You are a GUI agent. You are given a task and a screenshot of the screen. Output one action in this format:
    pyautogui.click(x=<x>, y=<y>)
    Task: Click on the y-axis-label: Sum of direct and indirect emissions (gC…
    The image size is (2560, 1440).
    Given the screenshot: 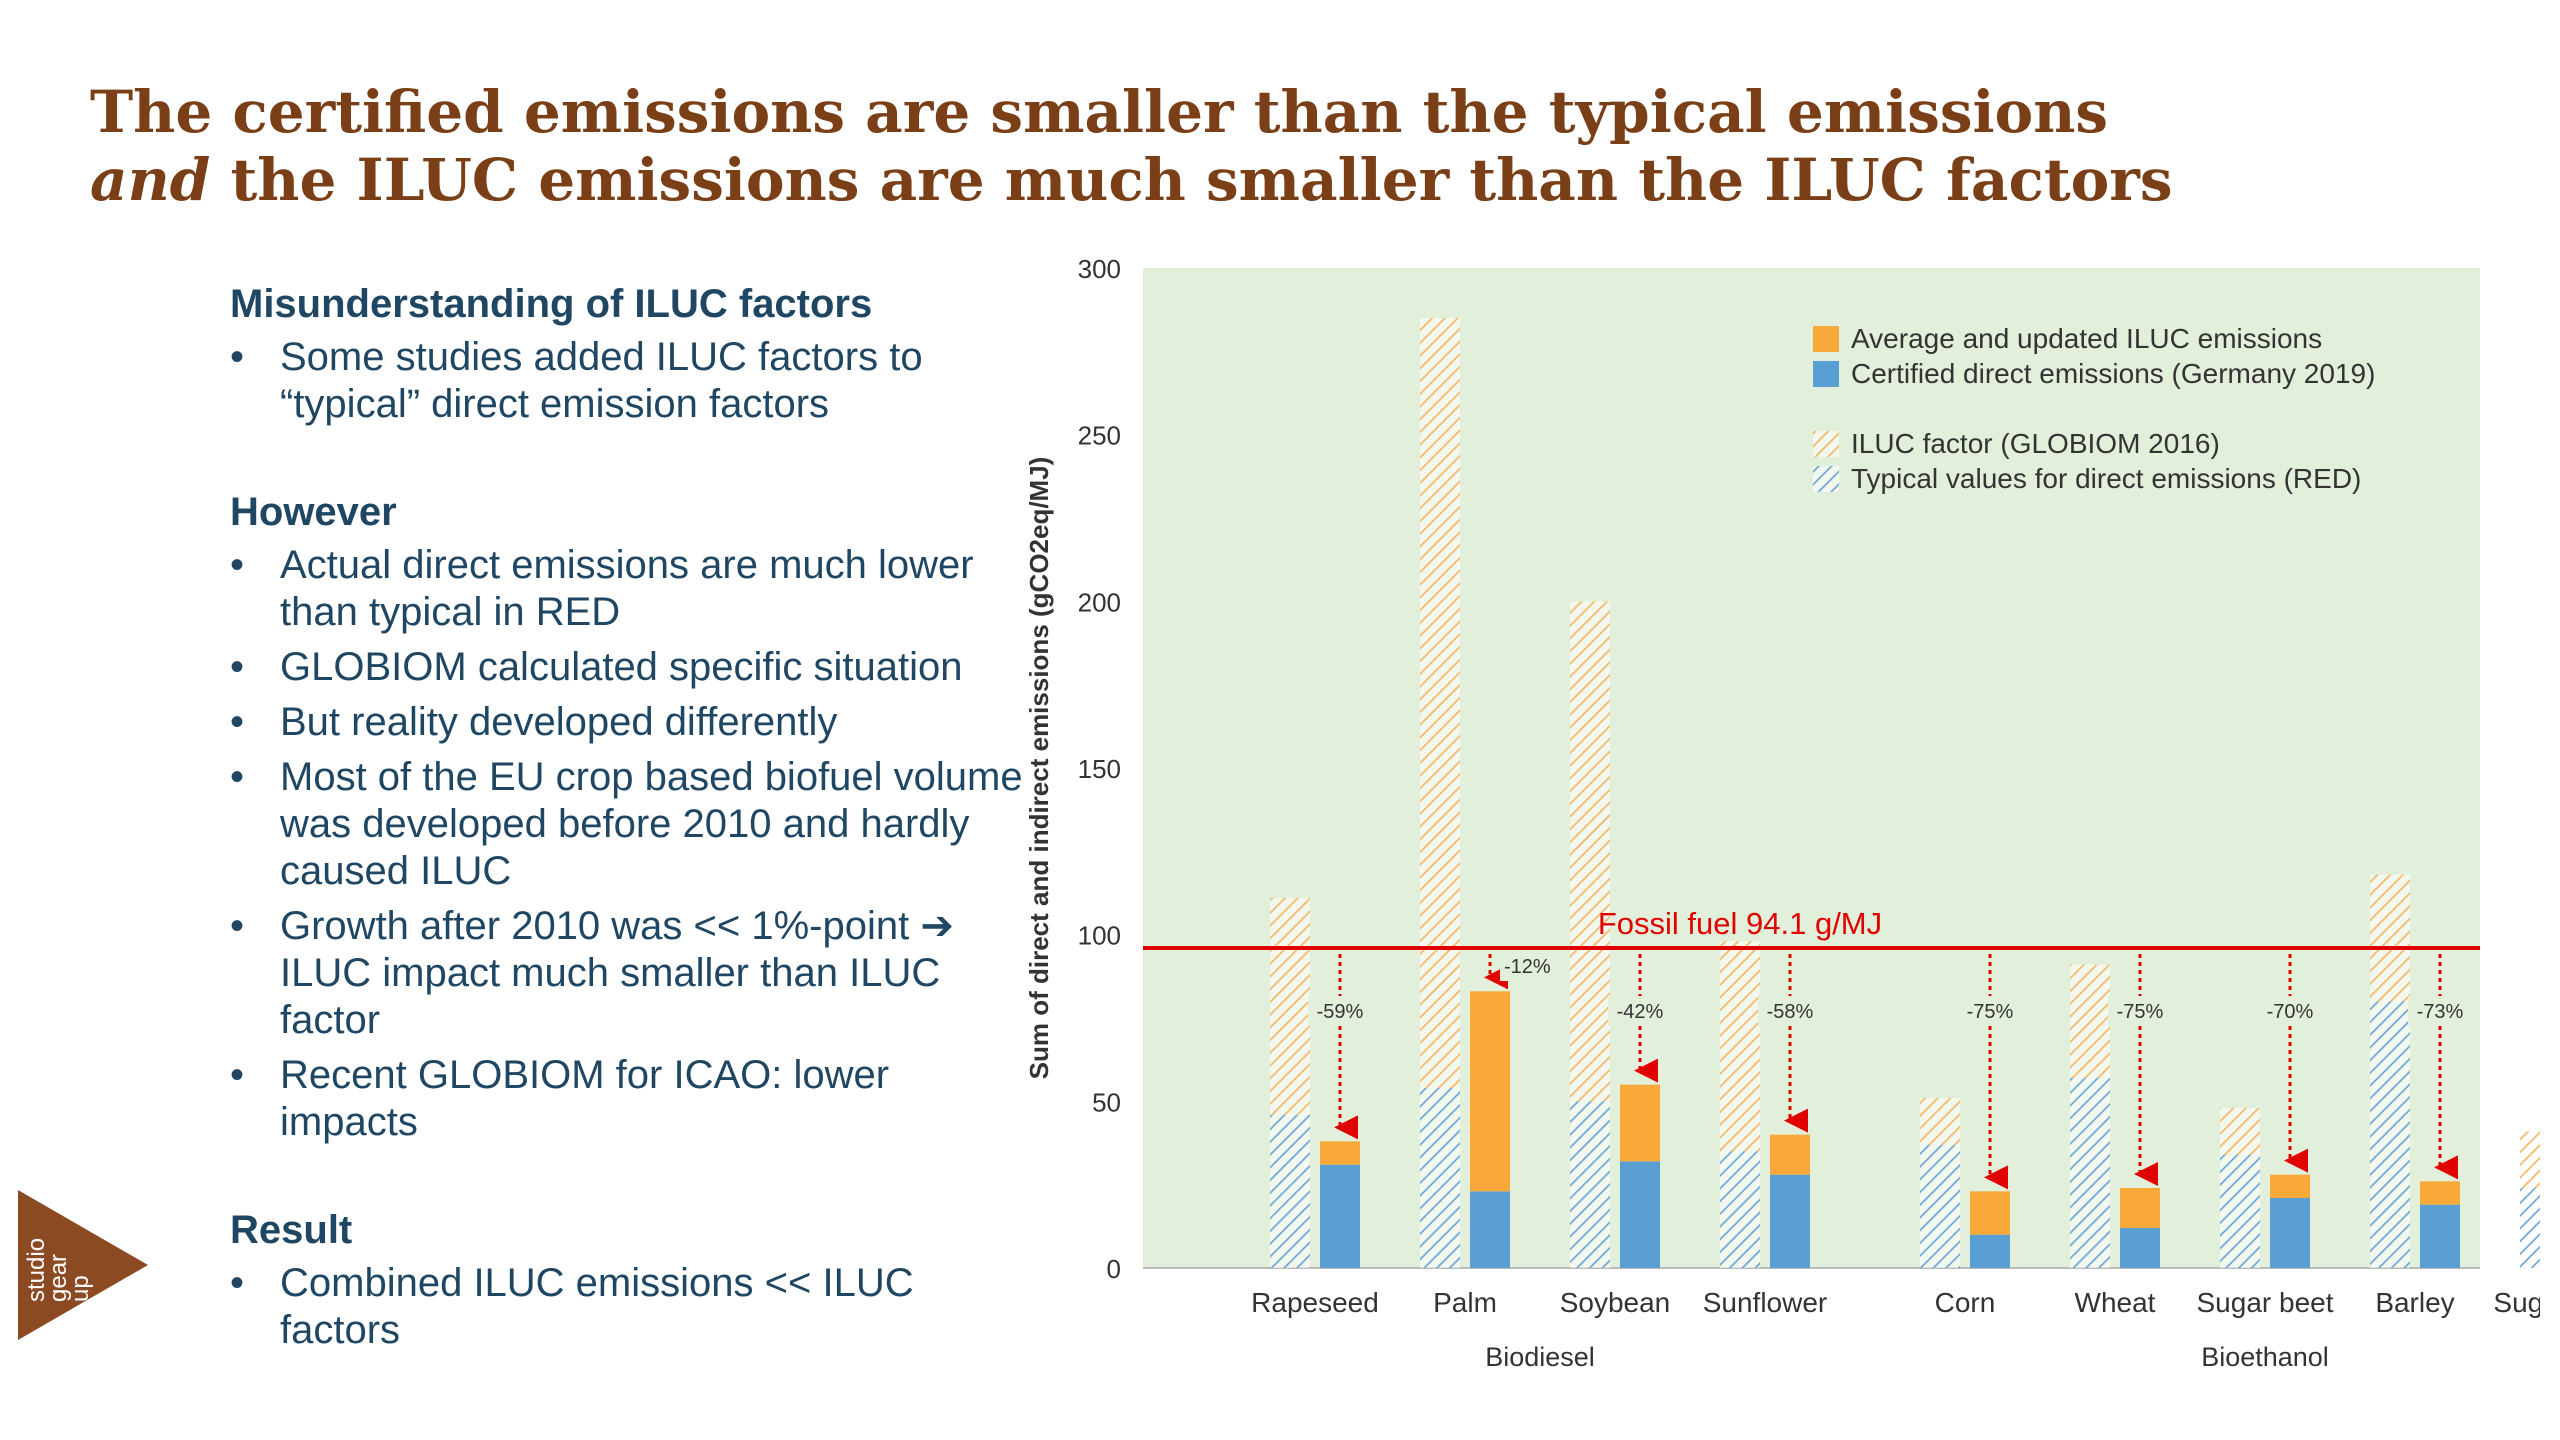 What is the action you would take?
    pyautogui.click(x=1039, y=768)
    